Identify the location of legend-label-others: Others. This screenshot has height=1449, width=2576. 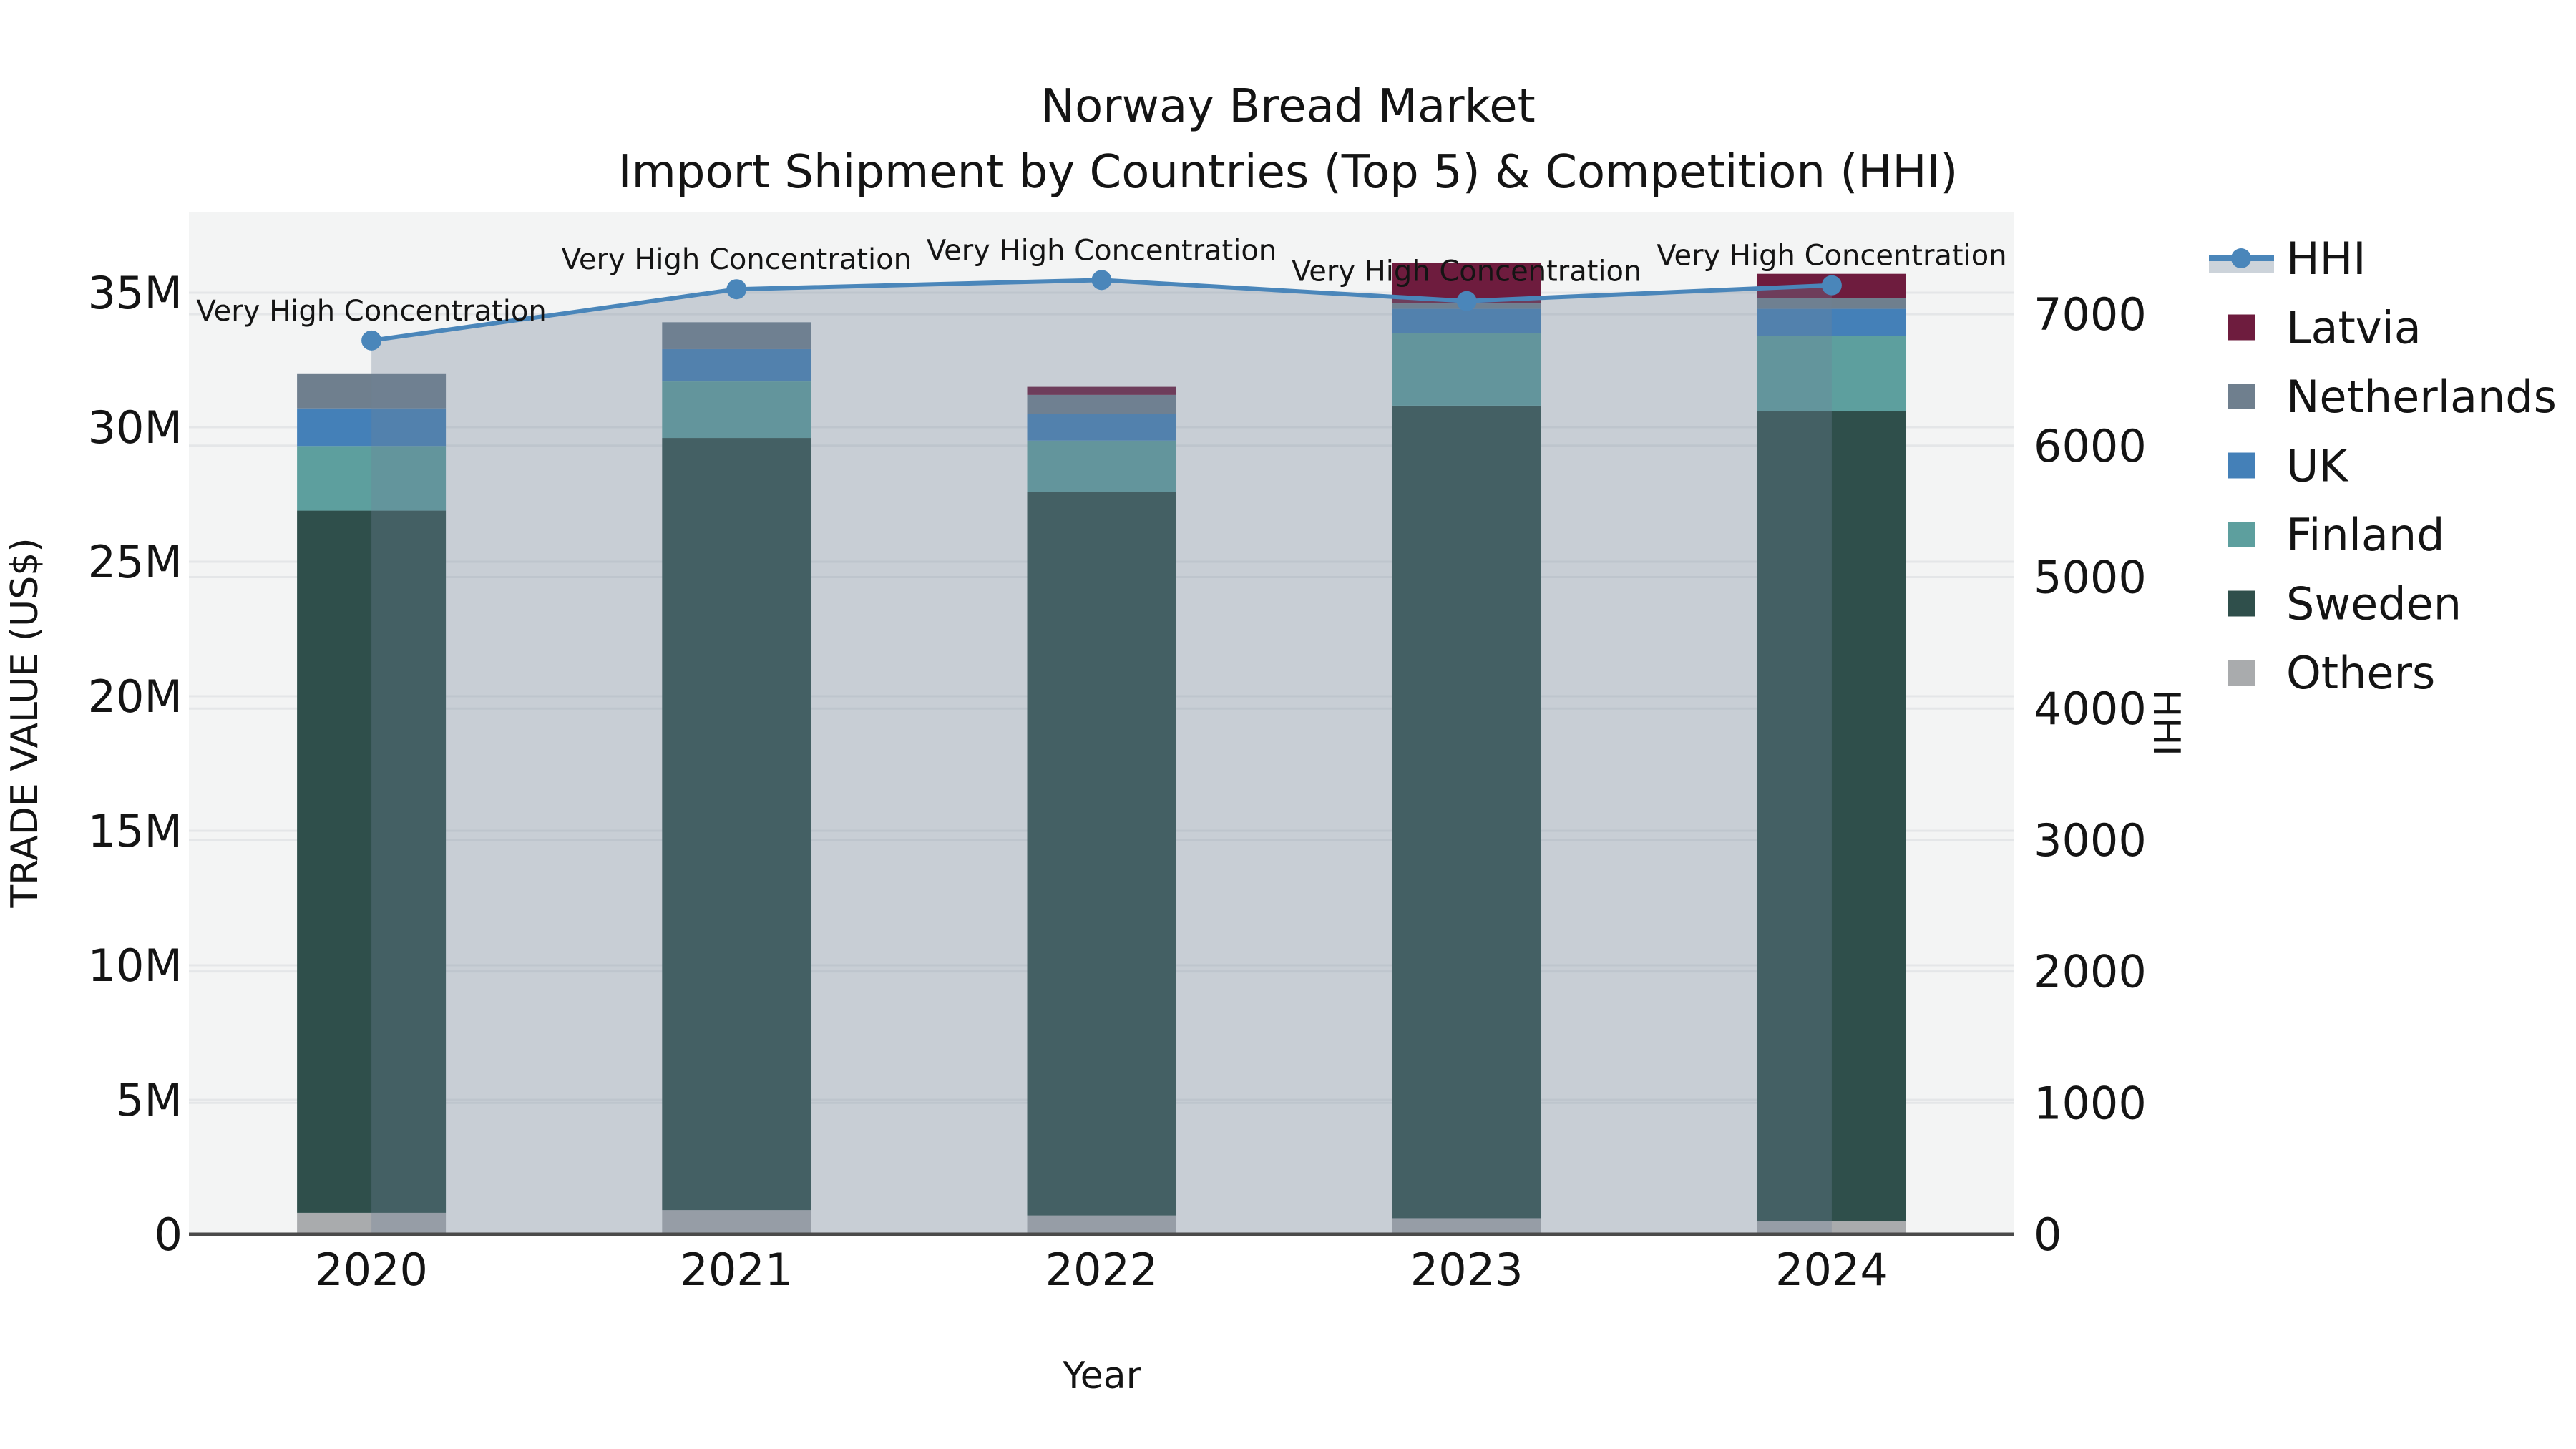
(2360, 673).